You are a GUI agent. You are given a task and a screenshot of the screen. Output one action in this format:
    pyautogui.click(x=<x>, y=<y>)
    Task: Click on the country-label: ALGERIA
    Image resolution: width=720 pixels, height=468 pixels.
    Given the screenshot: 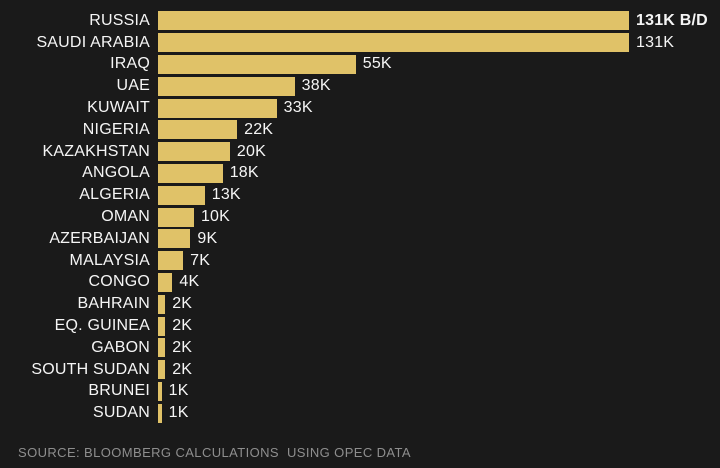 What is the action you would take?
    pyautogui.click(x=114, y=195)
    